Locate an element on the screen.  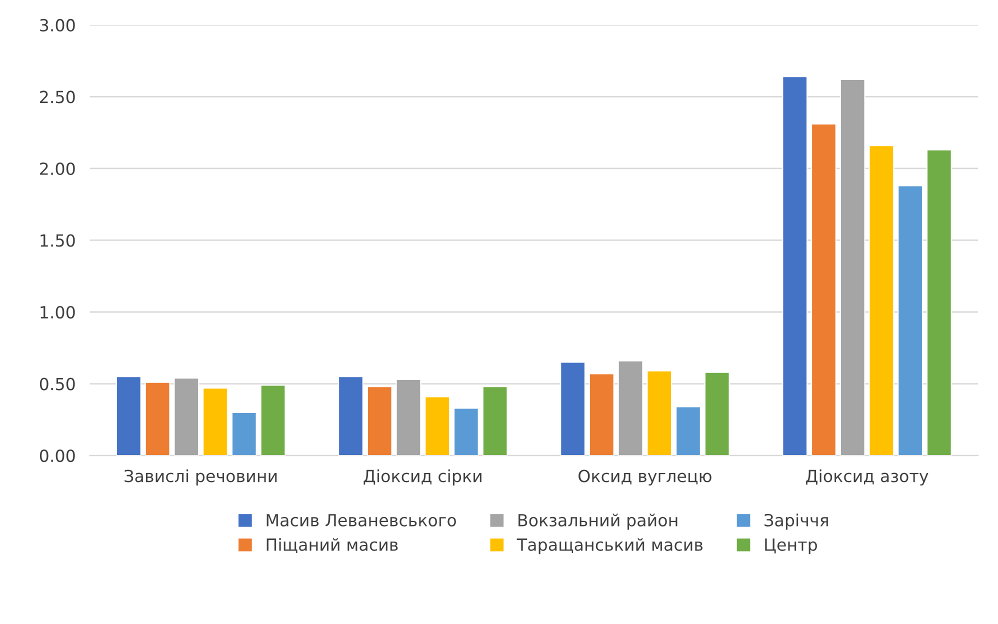
legend-label: Масив Леваневського is located at coordinates (361, 520).